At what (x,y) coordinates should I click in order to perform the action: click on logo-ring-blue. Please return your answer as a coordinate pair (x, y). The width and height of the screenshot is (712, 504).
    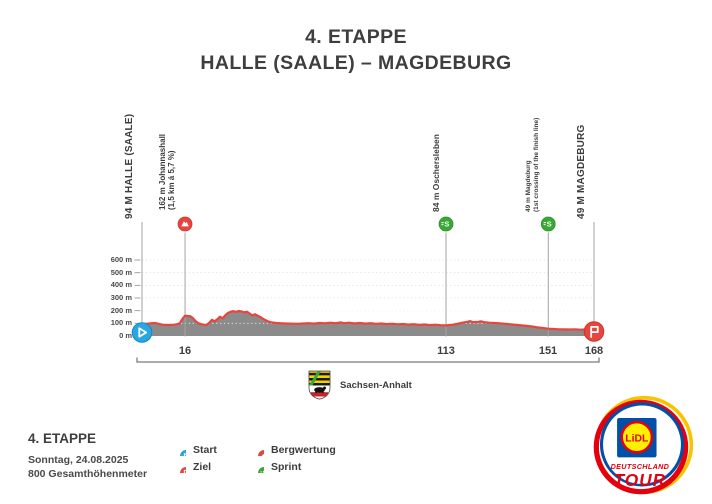
    Looking at the image, I should click on (642, 444).